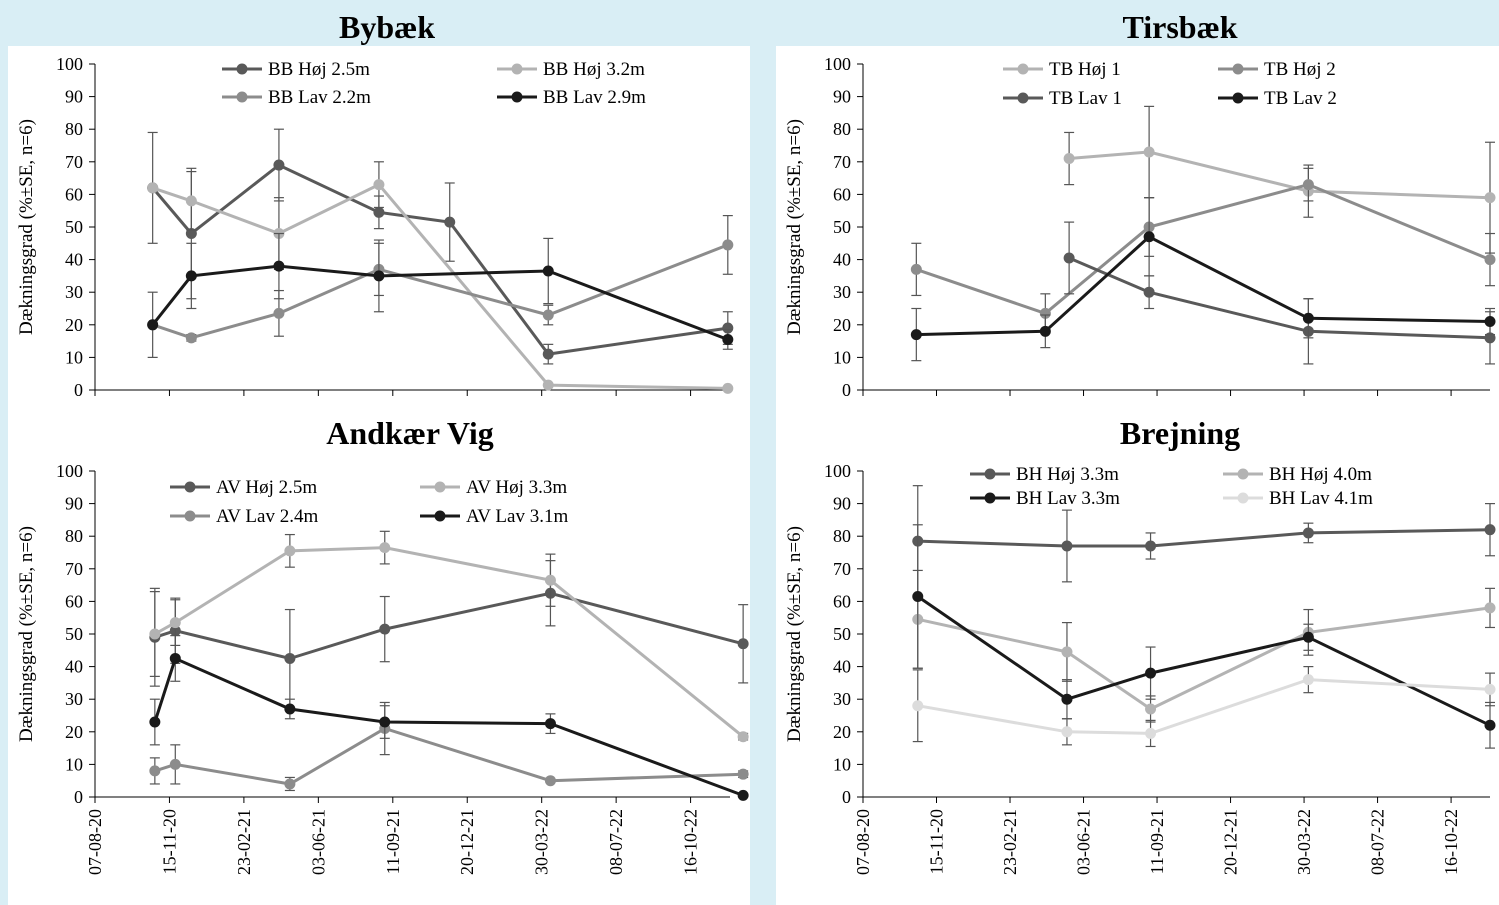  What do you see at coordinates (1085, 69) in the screenshot?
I see `legend-label: TB Høj 1` at bounding box center [1085, 69].